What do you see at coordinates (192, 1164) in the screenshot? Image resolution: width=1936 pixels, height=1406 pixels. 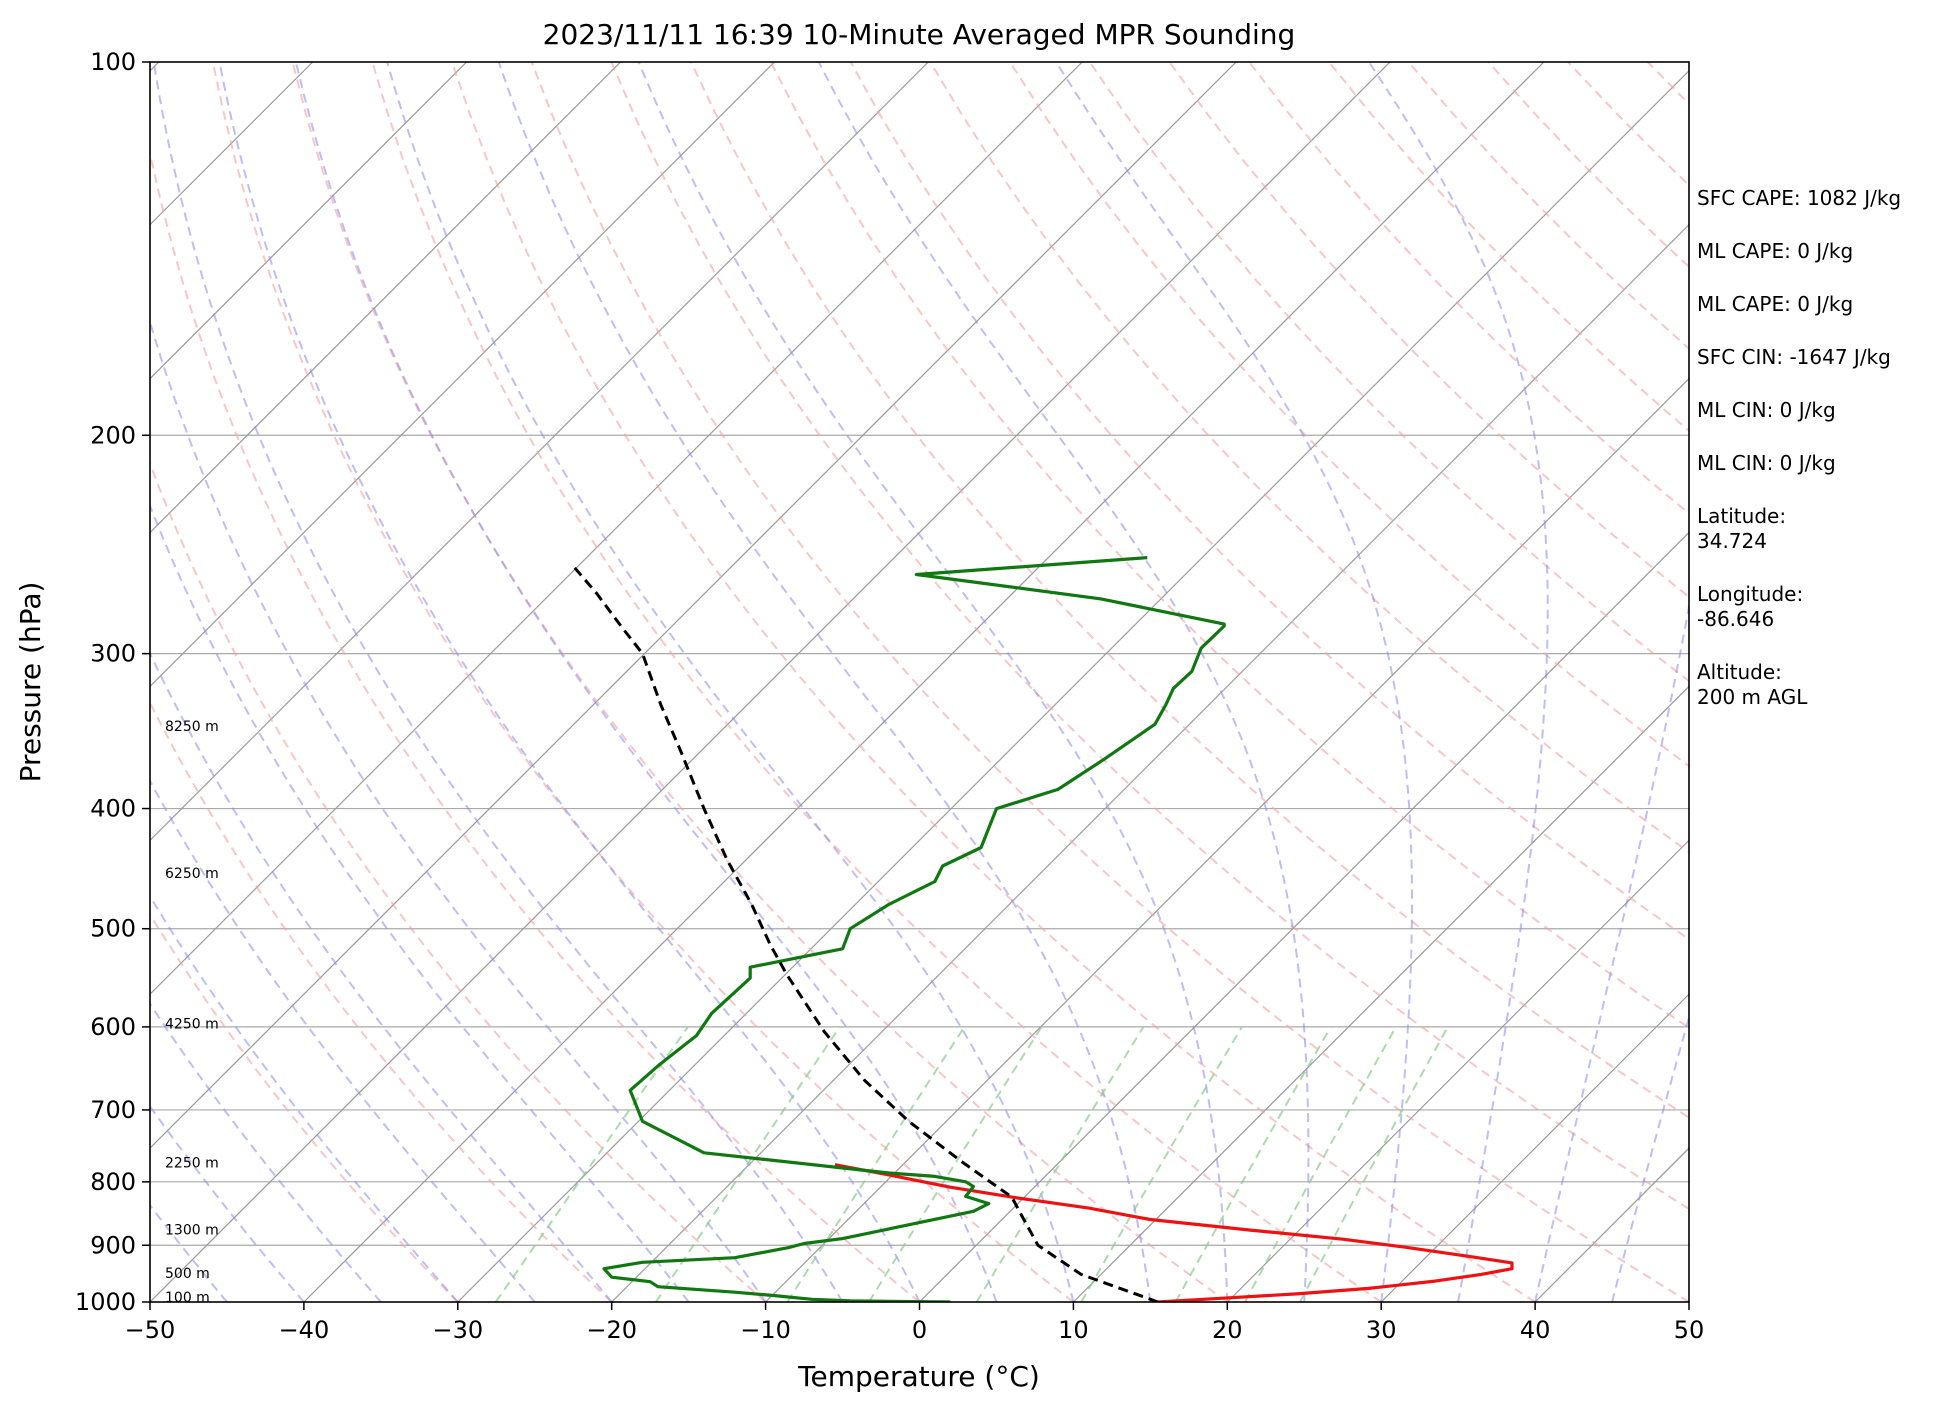 I see `height-label: 2250 m` at bounding box center [192, 1164].